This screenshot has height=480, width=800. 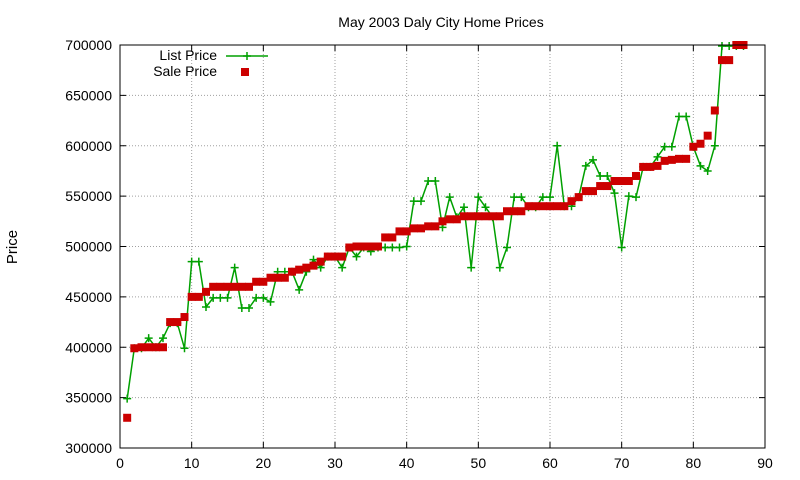 What do you see at coordinates (550, 463) in the screenshot?
I see `x-tick-label: 60` at bounding box center [550, 463].